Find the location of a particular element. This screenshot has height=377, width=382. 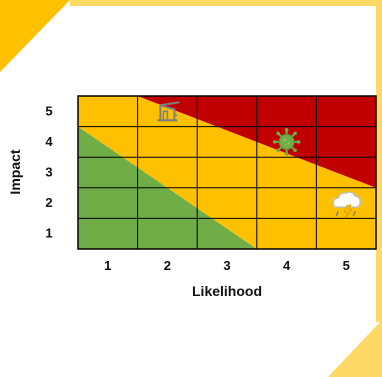

top-left-corner-accent is located at coordinates (35, 36).